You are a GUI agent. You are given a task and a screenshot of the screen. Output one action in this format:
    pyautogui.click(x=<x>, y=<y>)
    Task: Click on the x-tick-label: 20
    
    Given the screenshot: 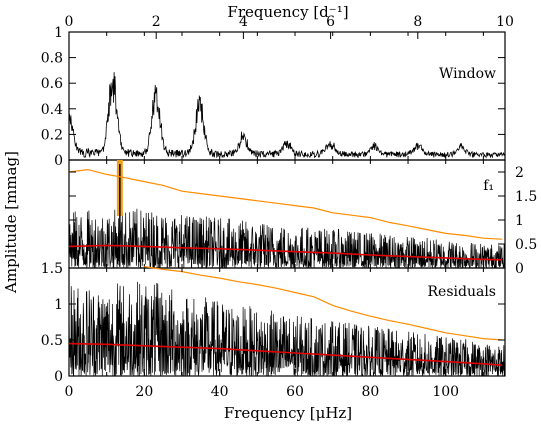 What is the action you would take?
    pyautogui.click(x=144, y=392)
    